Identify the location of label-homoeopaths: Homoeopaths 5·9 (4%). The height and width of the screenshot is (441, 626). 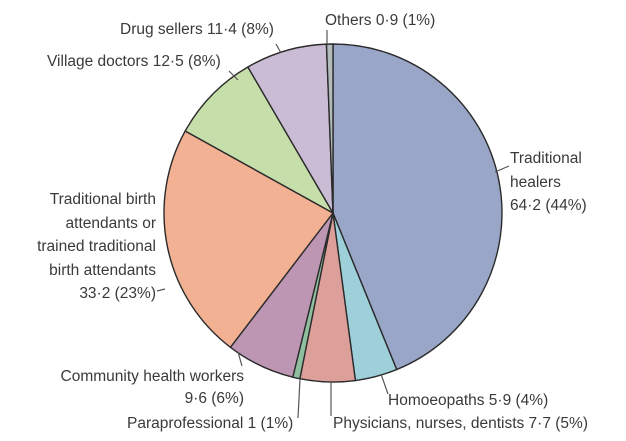
(468, 401).